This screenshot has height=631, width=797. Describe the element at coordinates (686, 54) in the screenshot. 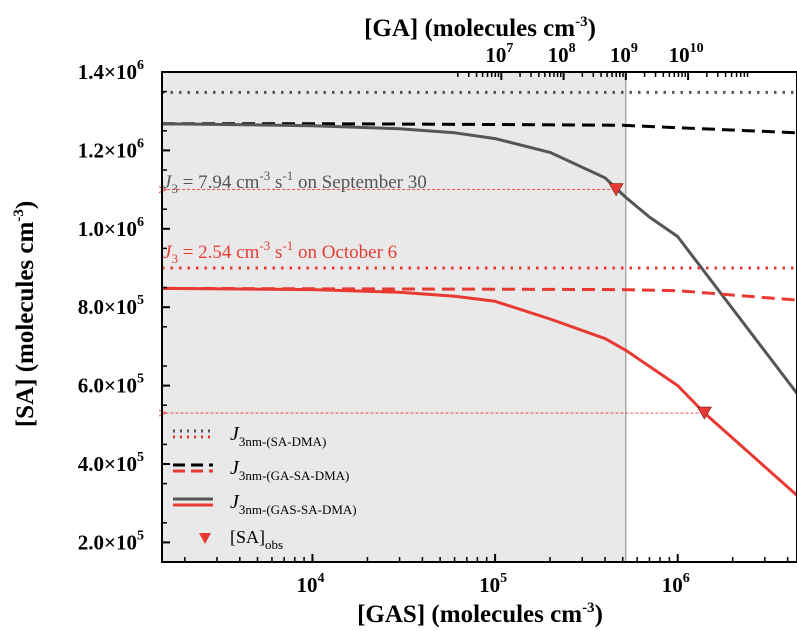

I see `x2-tick-label: 10¹⁰` at that location.